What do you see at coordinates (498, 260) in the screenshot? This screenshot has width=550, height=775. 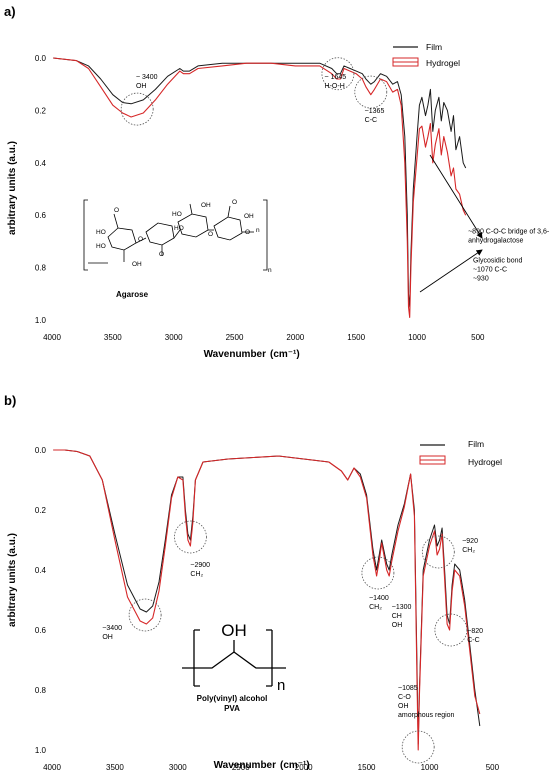 I see `annotation-label: Glycosidic bond` at bounding box center [498, 260].